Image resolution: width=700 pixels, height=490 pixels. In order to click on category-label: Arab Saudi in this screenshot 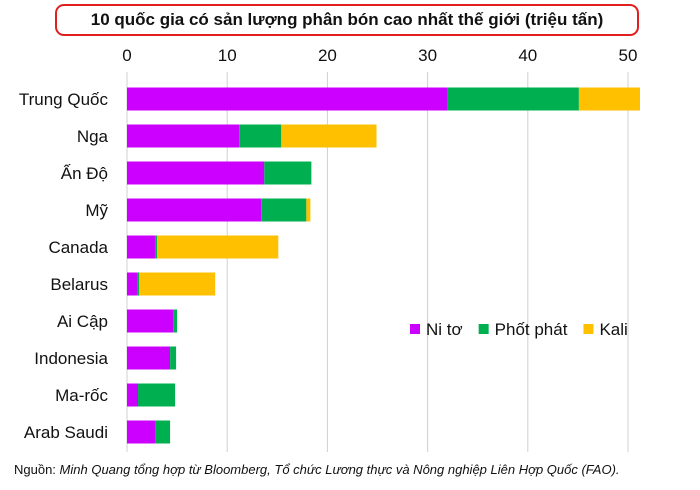, I will do `click(66, 432)`.